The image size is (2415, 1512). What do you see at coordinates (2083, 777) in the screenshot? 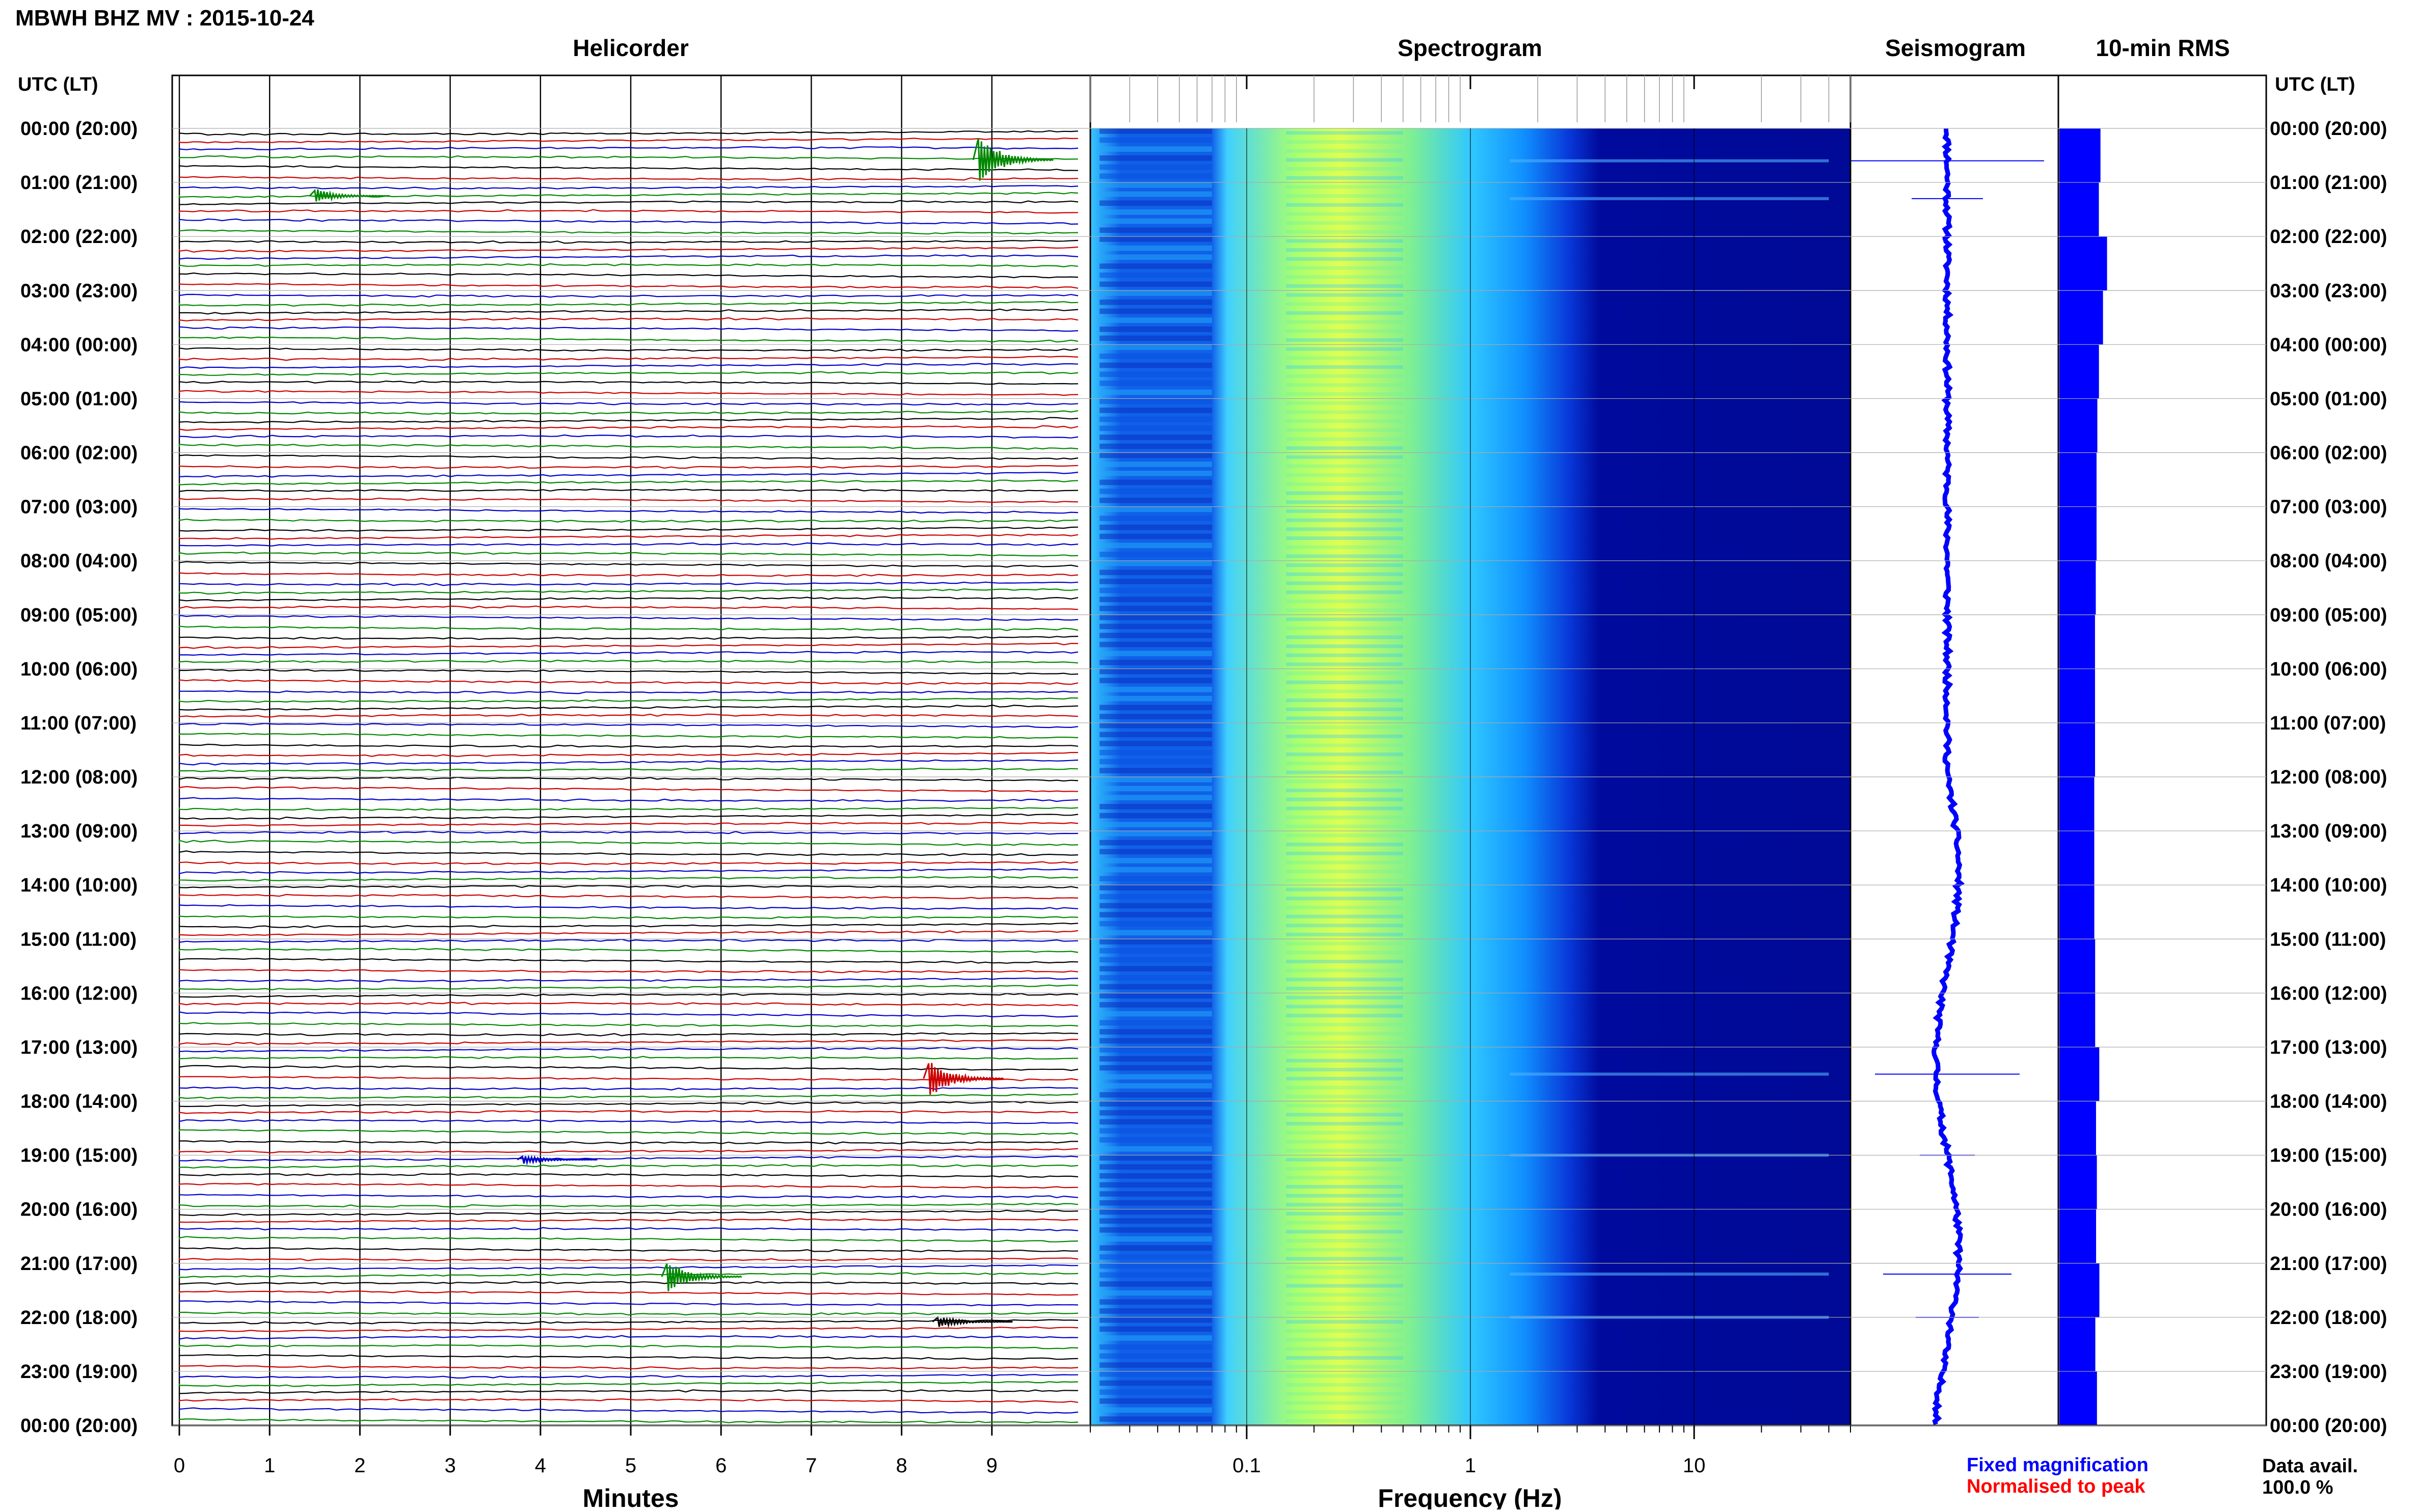
I see `rms-panel` at bounding box center [2083, 777].